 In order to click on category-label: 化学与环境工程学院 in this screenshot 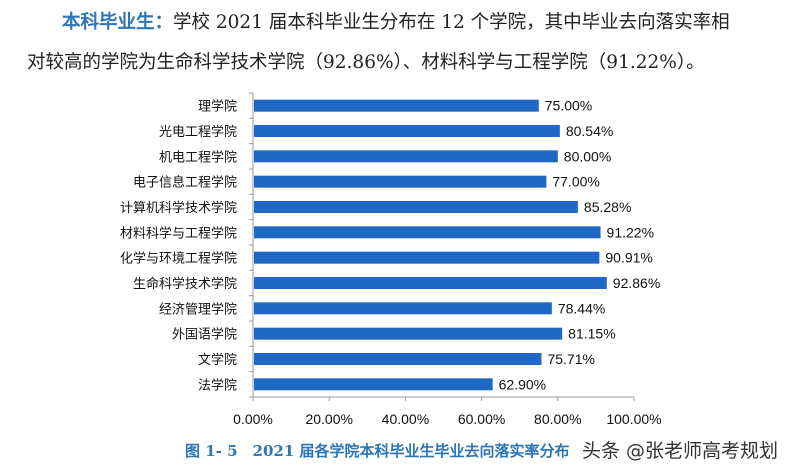, I will do `click(178, 259)`.